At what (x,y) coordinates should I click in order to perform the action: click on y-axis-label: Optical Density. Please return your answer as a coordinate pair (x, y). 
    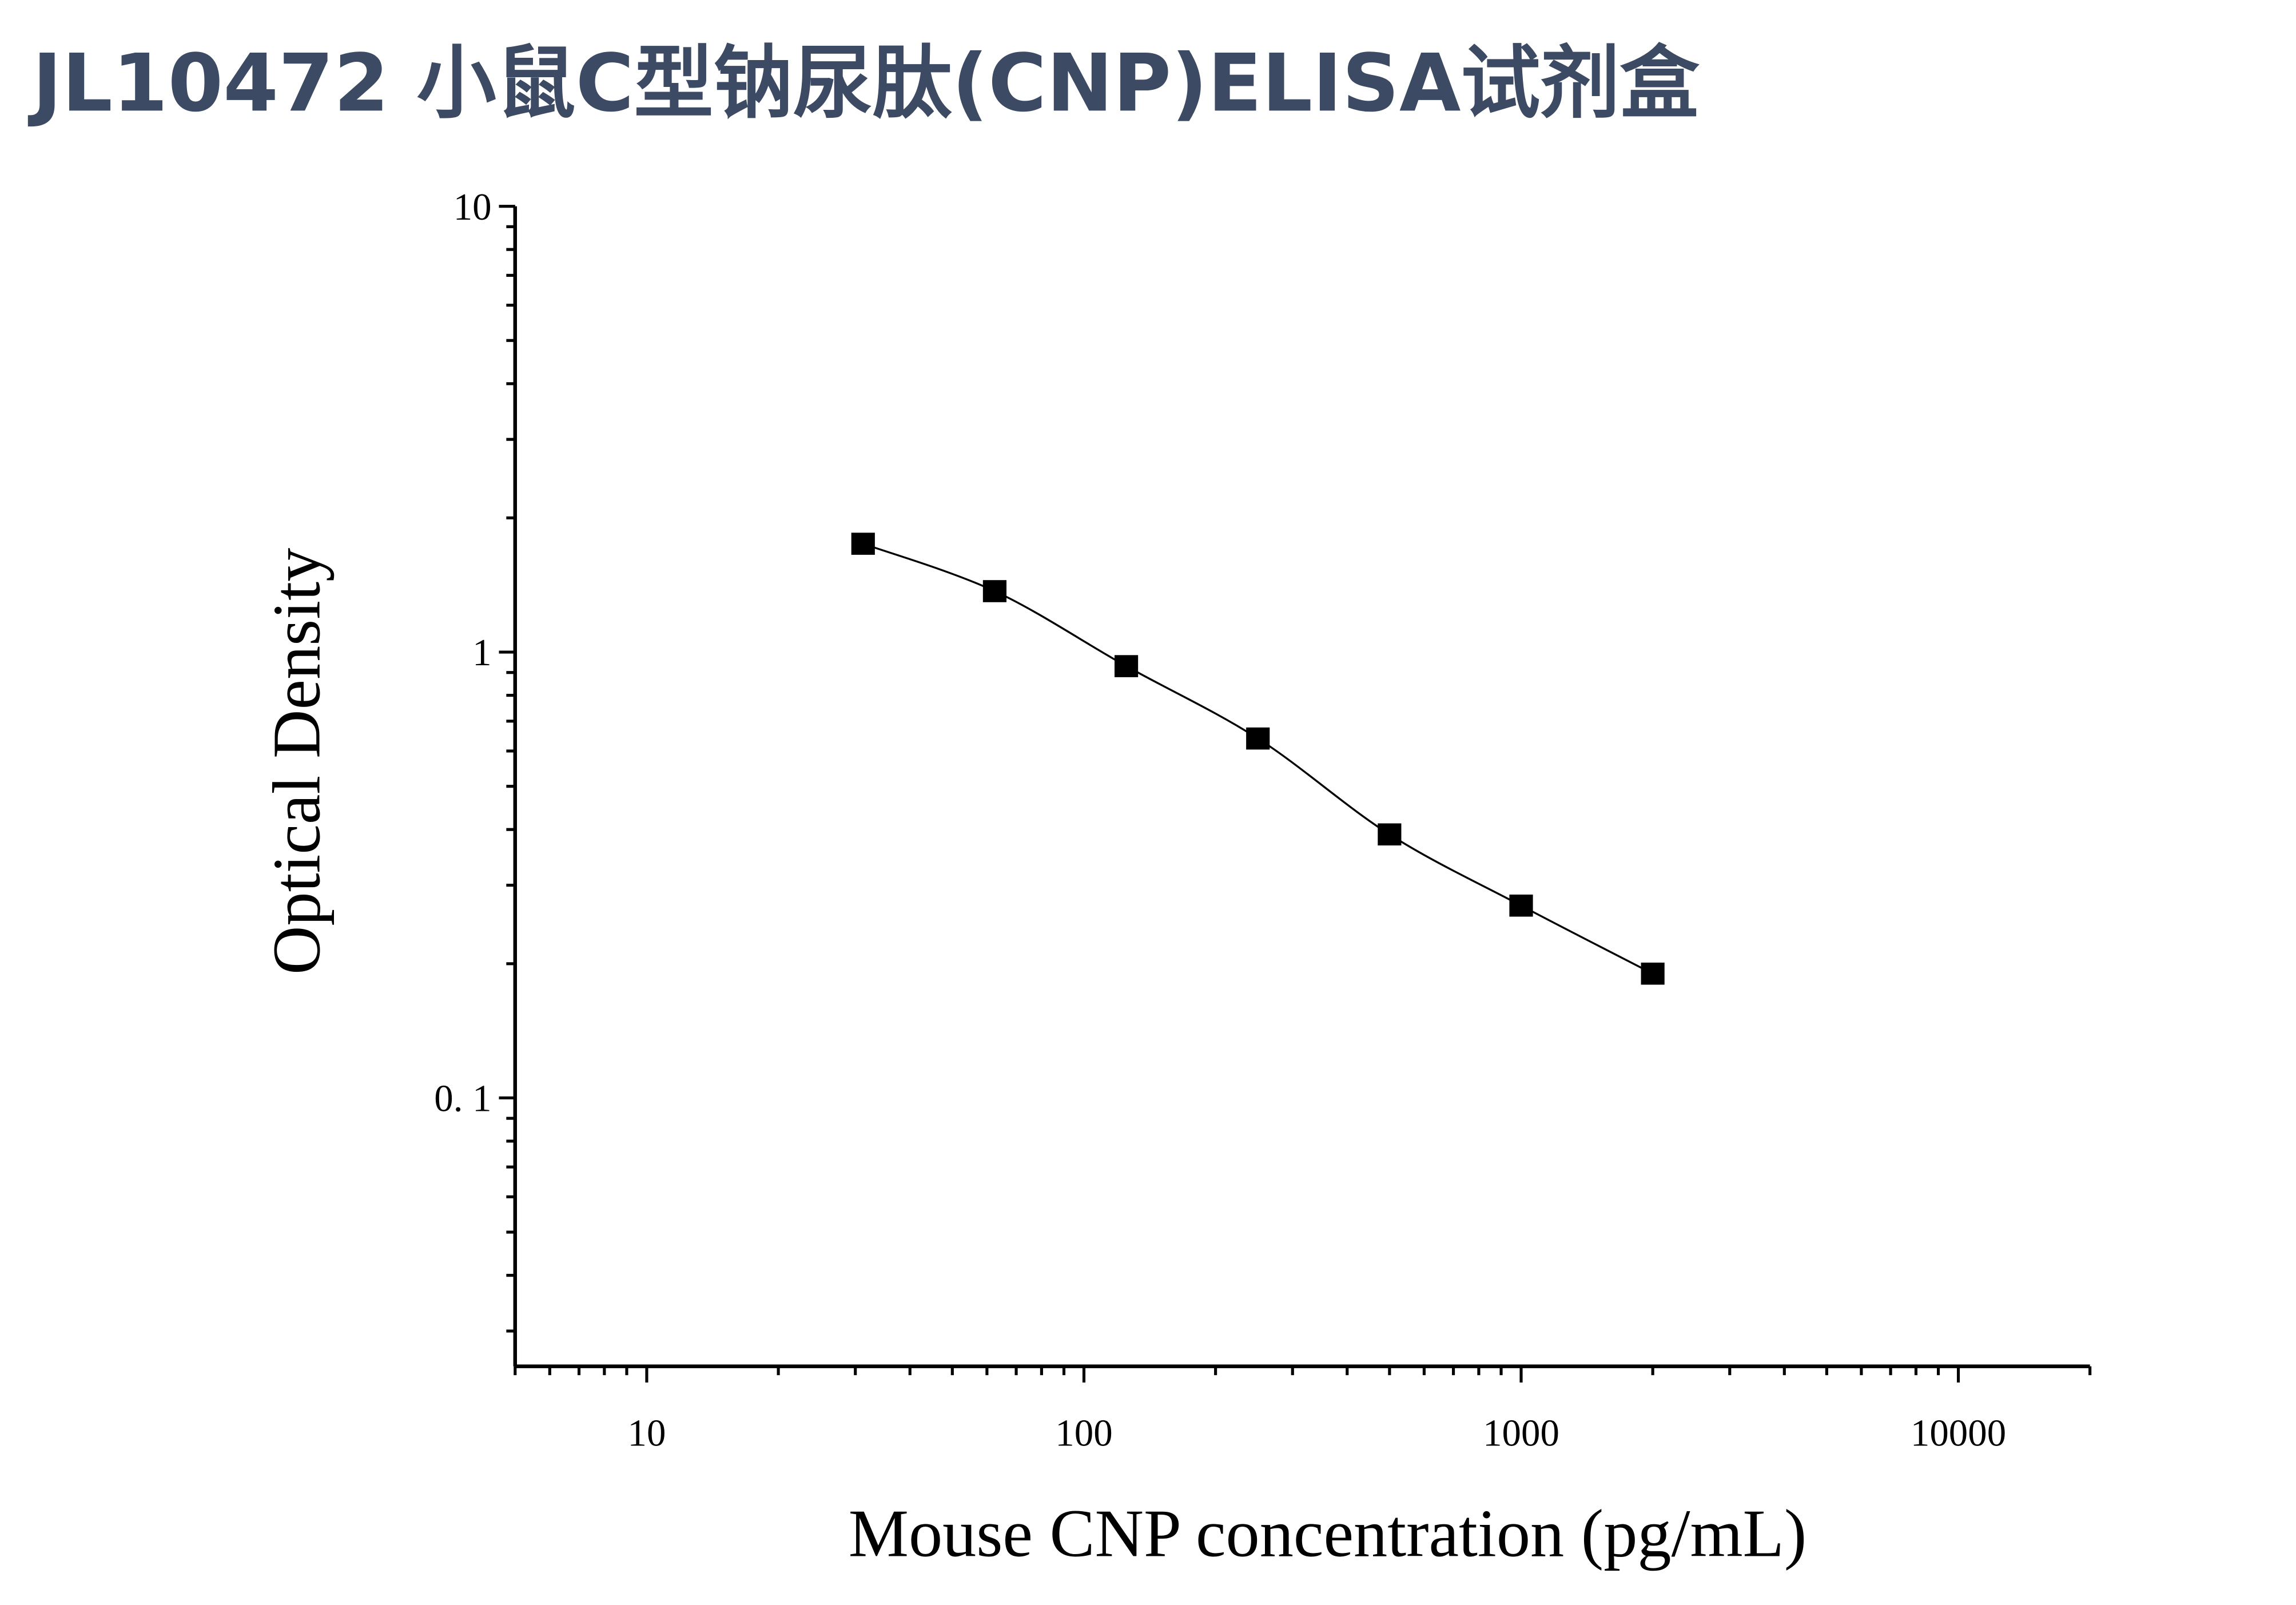
    Looking at the image, I should click on (296, 761).